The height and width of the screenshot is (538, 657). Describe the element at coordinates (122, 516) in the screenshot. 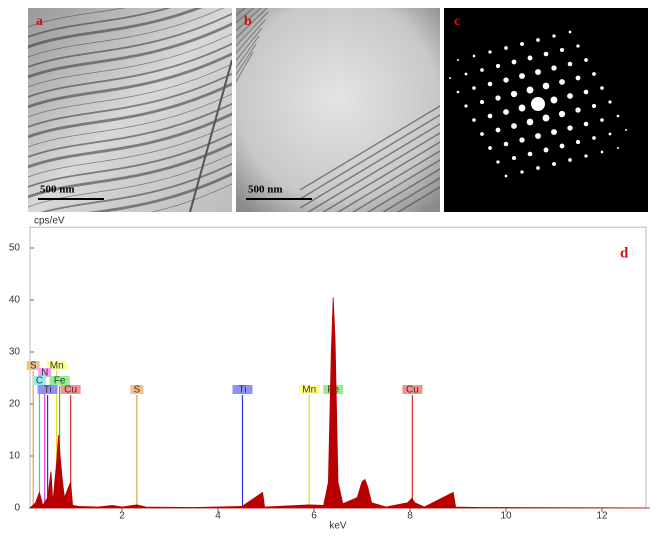

I see `x-tick-label: 2` at that location.